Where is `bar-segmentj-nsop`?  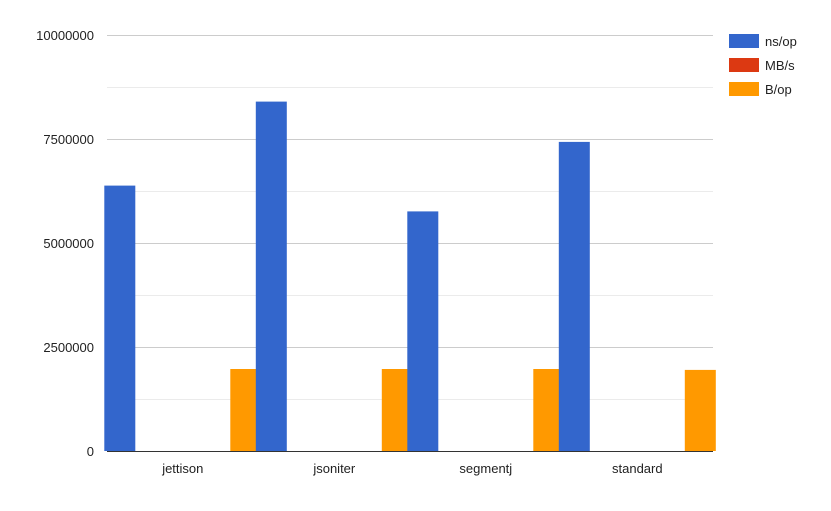
bar-segmentj-nsop is located at coordinates (423, 331).